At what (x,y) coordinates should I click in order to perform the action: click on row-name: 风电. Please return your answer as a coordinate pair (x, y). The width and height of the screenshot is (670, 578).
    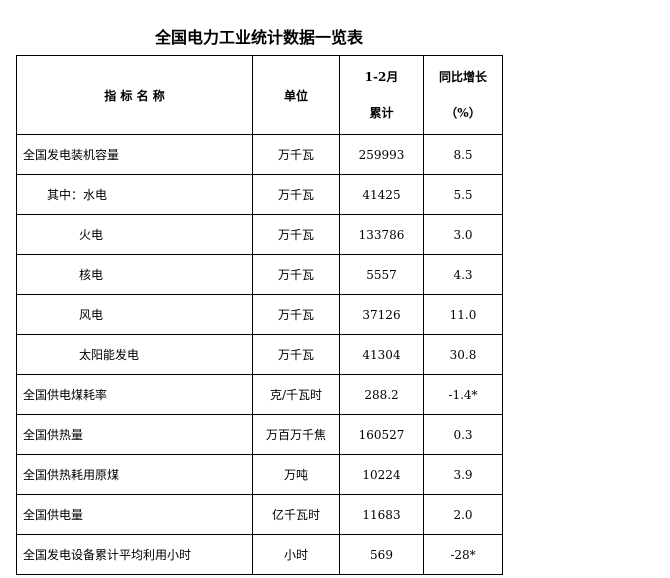
    Looking at the image, I should click on (134, 314).